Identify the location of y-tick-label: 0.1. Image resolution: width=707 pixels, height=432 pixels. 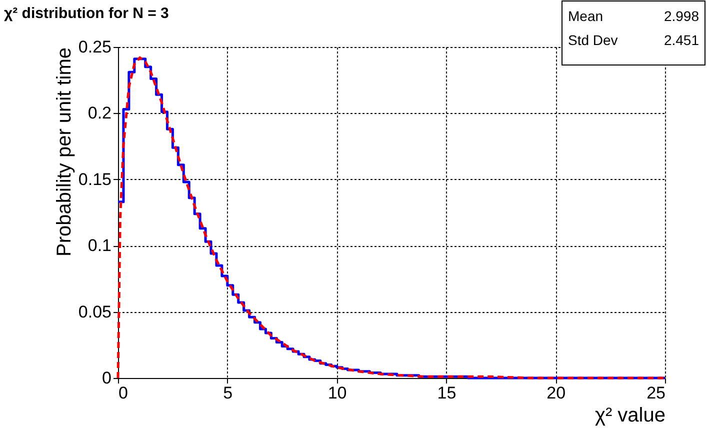
(100, 246).